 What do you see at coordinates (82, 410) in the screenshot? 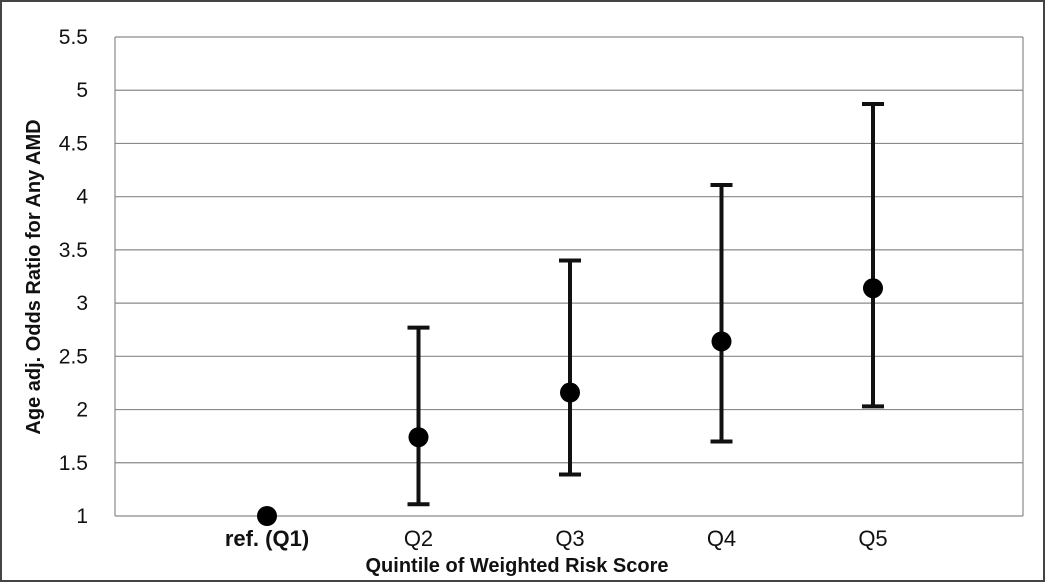
I see `y-tick-label: 2` at bounding box center [82, 410].